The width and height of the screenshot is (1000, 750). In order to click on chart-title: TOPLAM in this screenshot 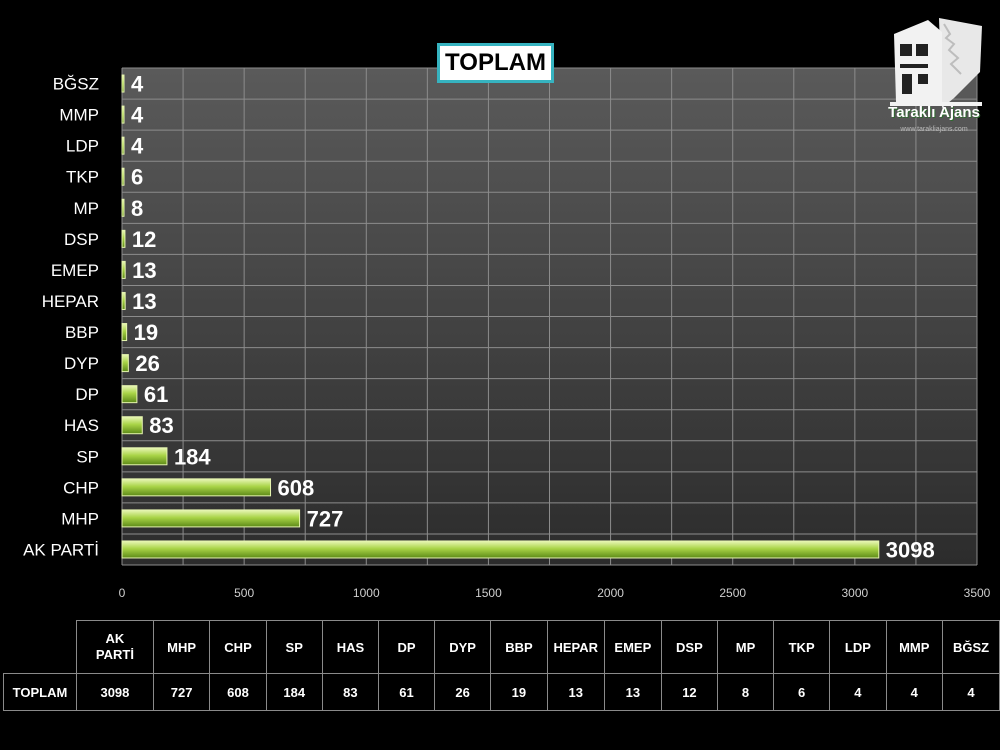, I will do `click(495, 63)`.